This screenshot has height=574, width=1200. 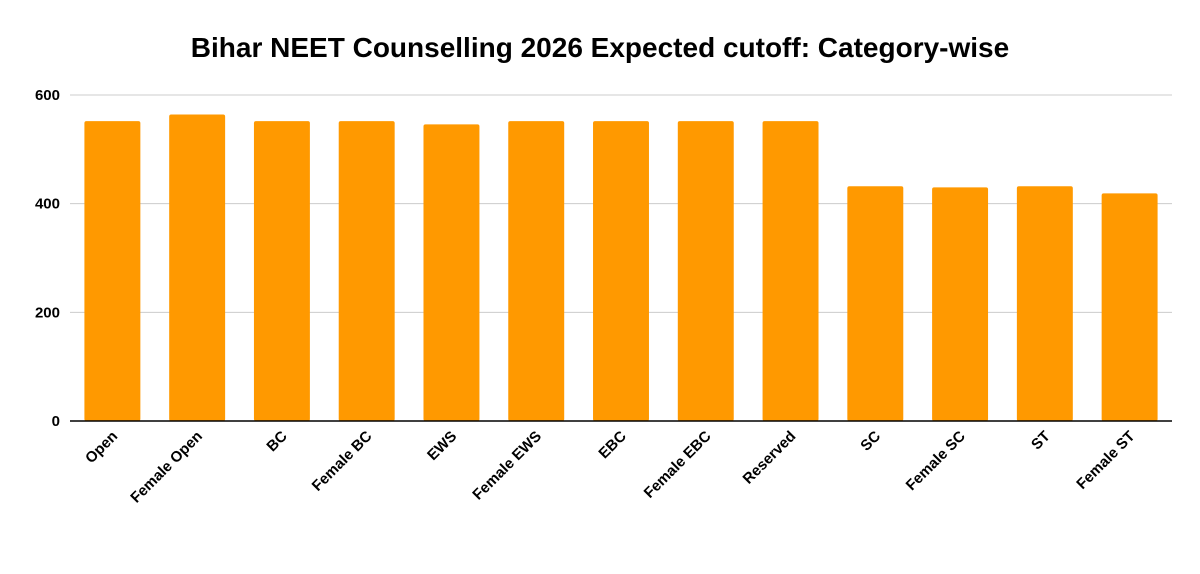 What do you see at coordinates (507, 466) in the screenshot?
I see `x-tick-label-5: Female EWS` at bounding box center [507, 466].